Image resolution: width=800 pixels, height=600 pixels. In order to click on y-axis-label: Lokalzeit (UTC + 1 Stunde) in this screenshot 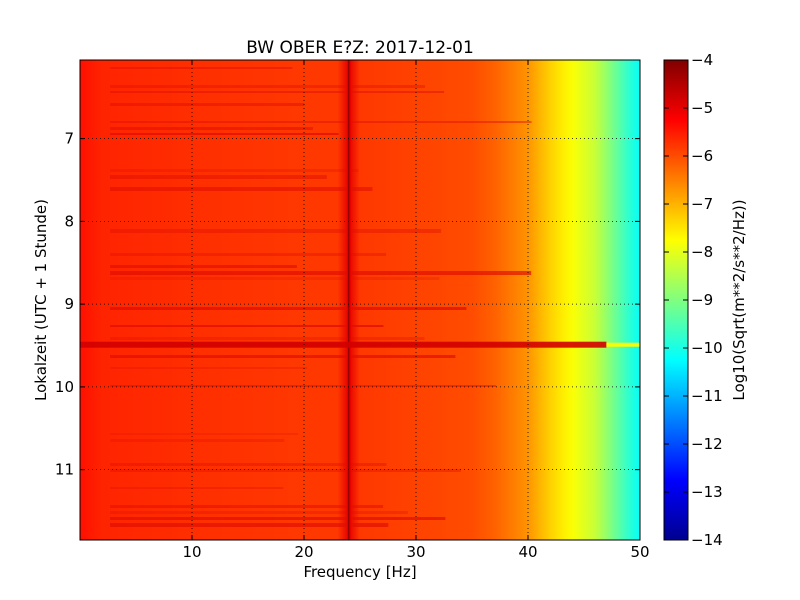, I will do `click(41, 300)`.